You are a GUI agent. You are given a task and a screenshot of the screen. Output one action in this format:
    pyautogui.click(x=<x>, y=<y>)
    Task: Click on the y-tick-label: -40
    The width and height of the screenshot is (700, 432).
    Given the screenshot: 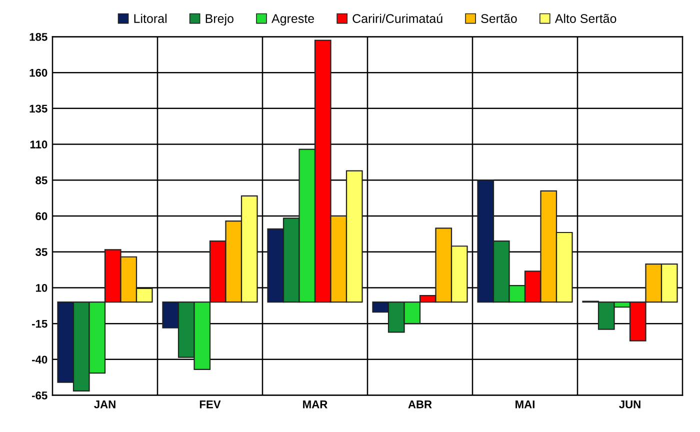 What is the action you would take?
    pyautogui.click(x=40, y=360)
    